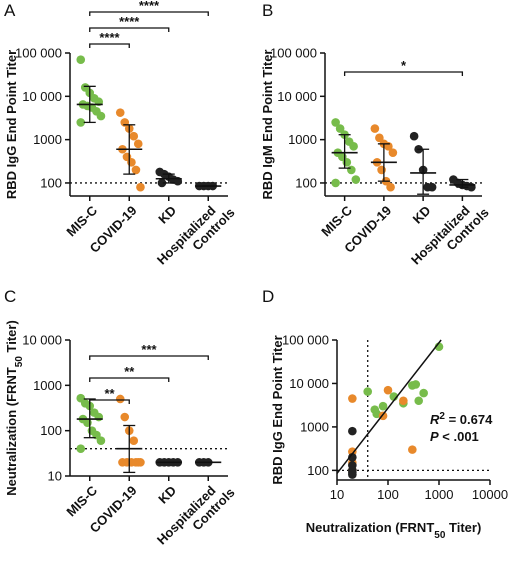 The width and height of the screenshot is (520, 575). What do you see at coordinates (10, 10) in the screenshot?
I see `panel-letter: A` at bounding box center [10, 10].